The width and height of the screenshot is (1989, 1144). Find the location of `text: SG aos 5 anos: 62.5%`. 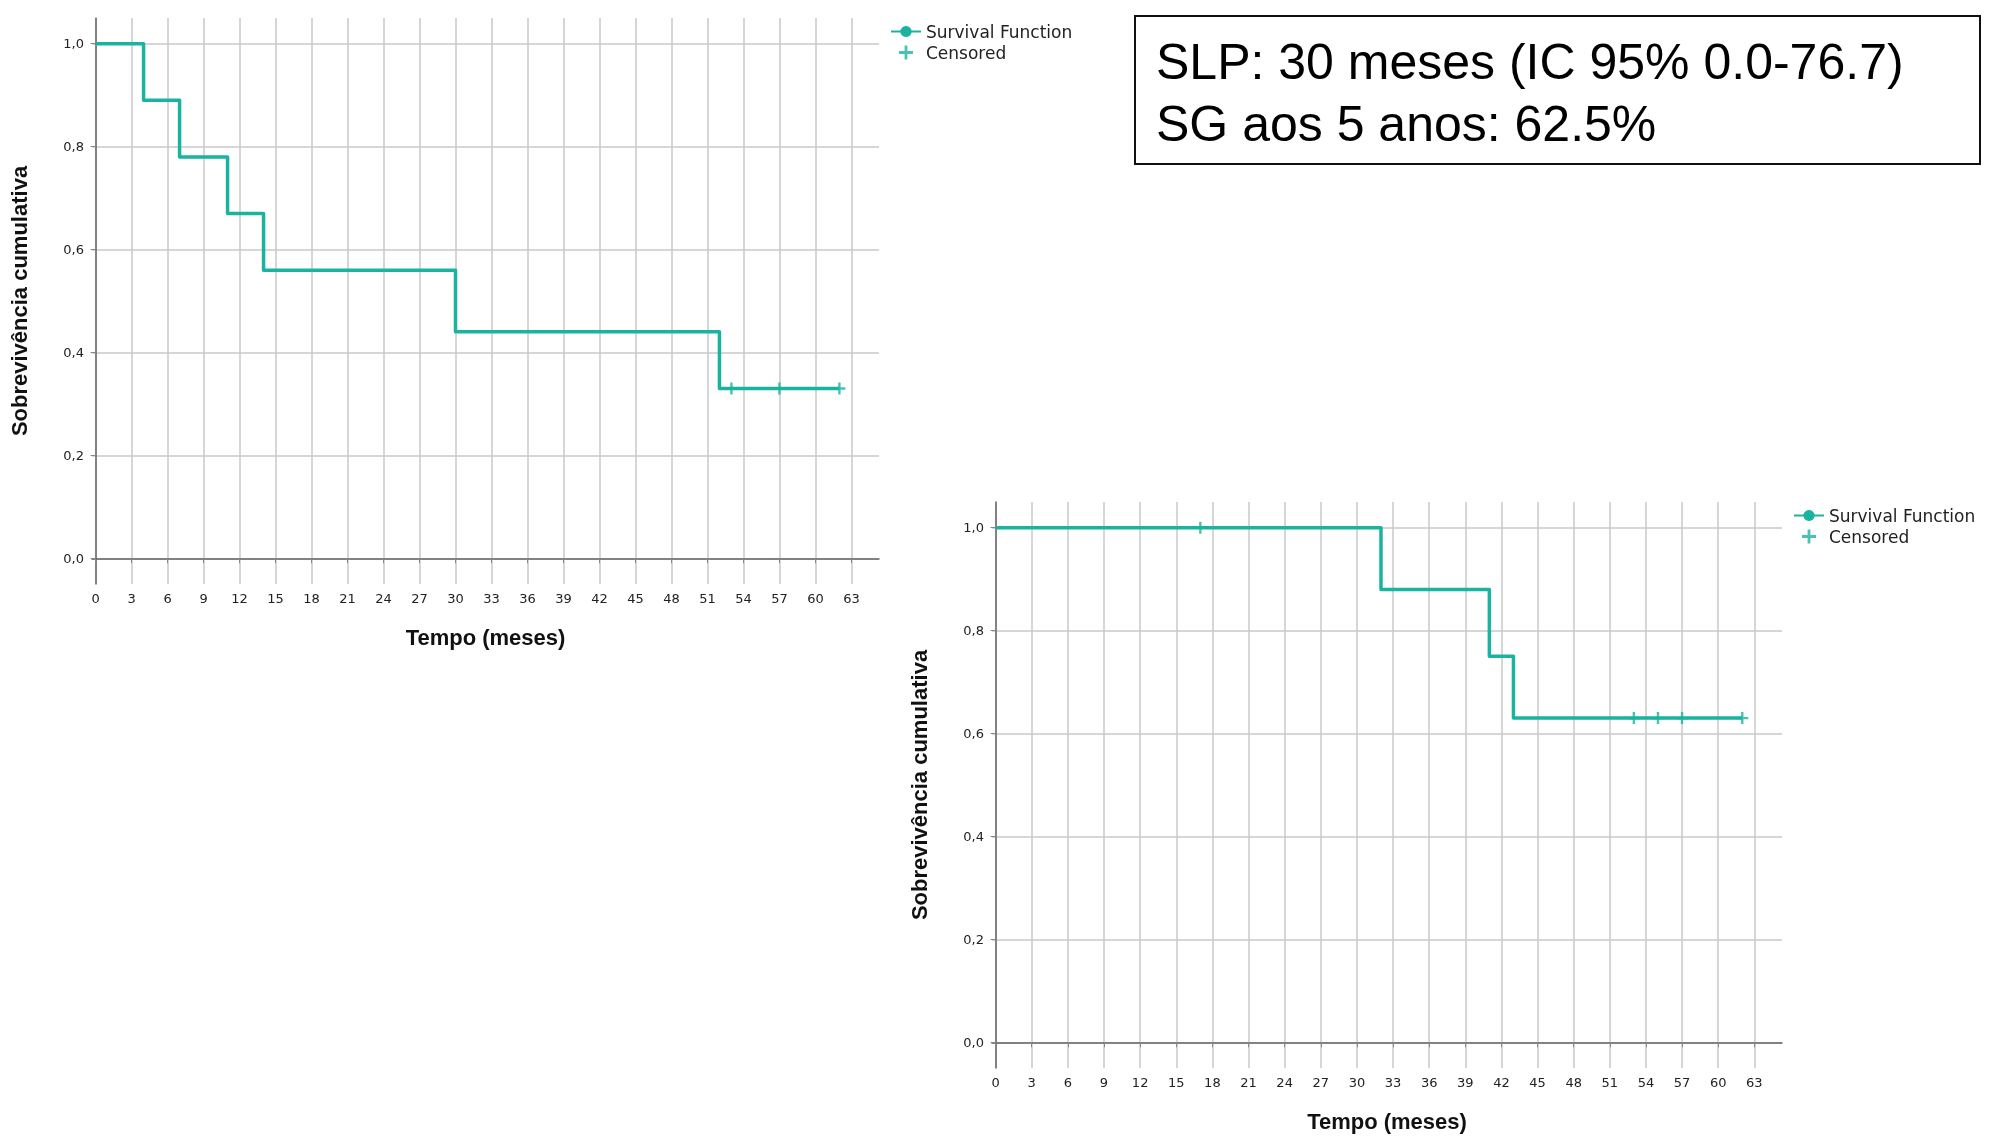

text: SG aos 5 anos: 62.5% is located at coordinates (1407, 124).